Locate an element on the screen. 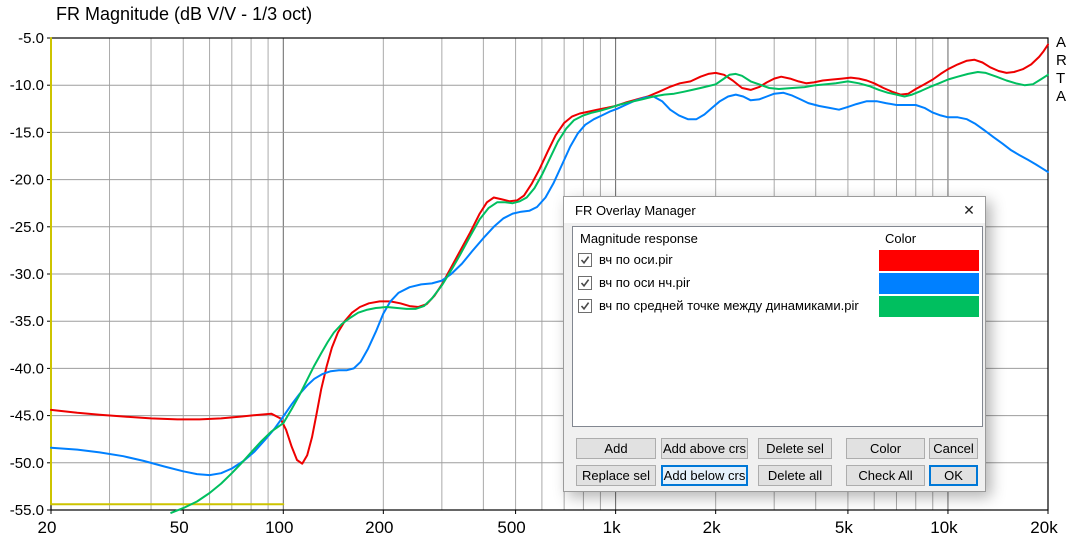  y-tick-label: -35.0 is located at coordinates (27, 321).